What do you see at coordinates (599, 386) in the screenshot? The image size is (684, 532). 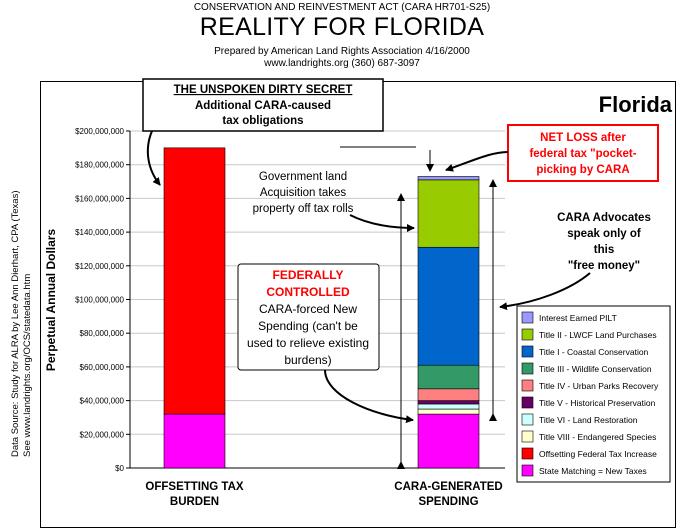 I see `legend-label: Title IV - Urban Parks Recovery` at bounding box center [599, 386].